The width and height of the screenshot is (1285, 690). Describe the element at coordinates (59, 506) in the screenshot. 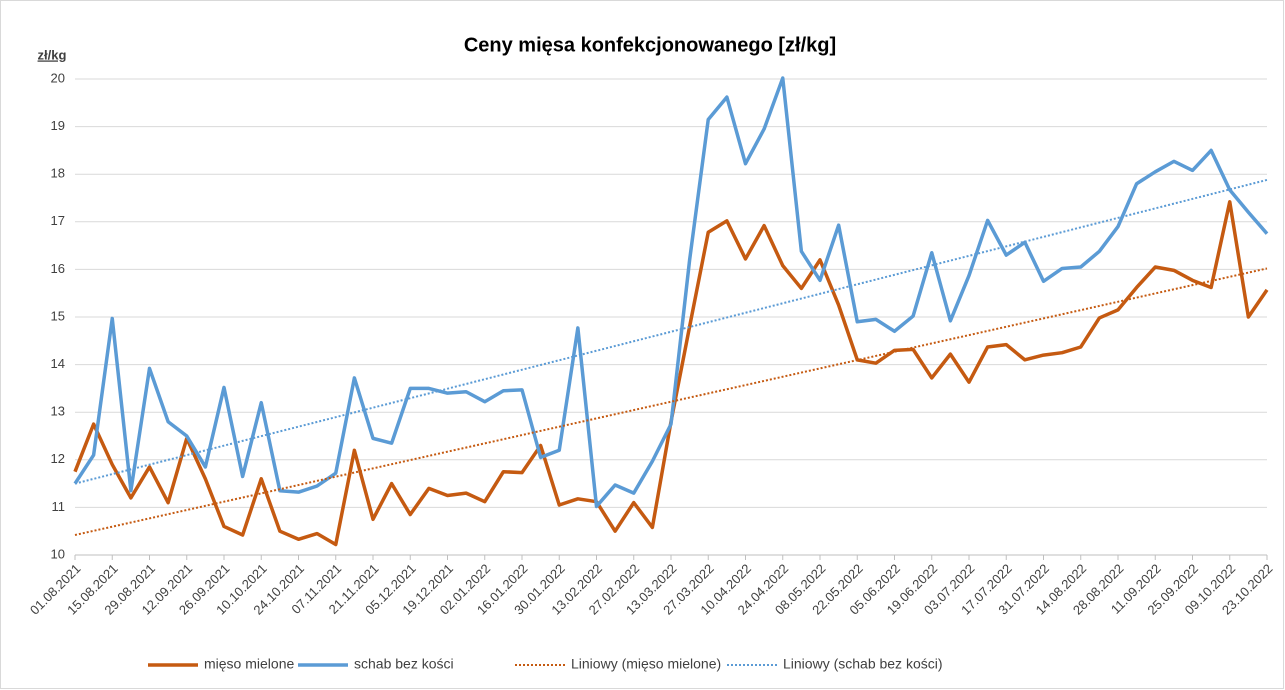

I see `y-tick-label: 11` at that location.